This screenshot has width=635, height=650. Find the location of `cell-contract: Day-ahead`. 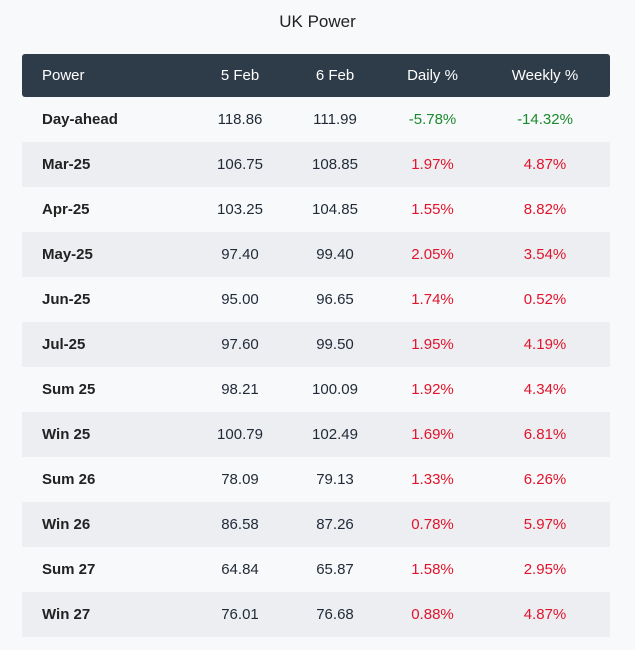

cell-contract: Day-ahead is located at coordinates (80, 119).